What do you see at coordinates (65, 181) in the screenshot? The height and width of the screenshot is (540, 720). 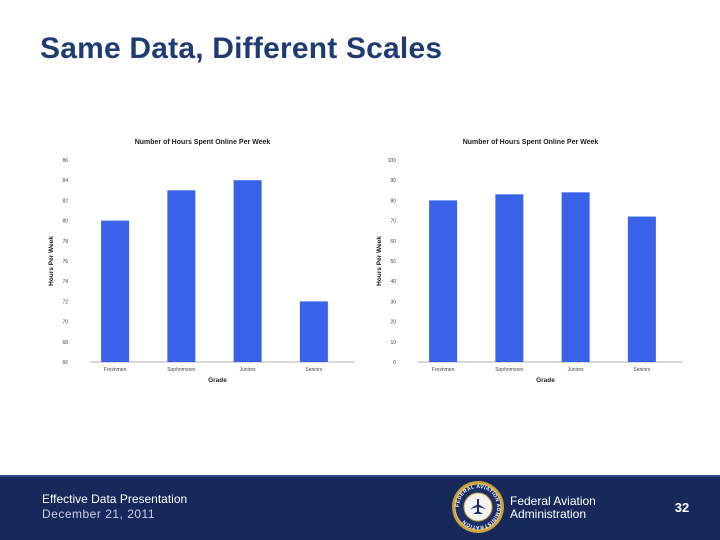 I see `y-tick-label: 84` at bounding box center [65, 181].